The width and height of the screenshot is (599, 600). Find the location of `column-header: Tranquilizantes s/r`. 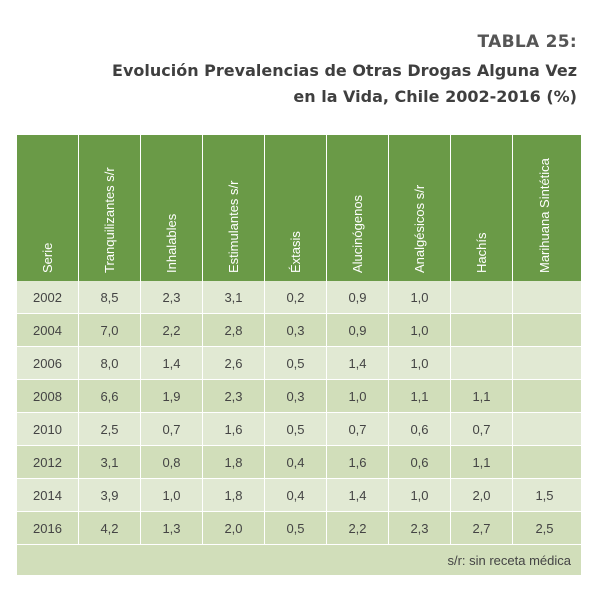

column-header: Tranquilizantes s/r is located at coordinates (110, 208).